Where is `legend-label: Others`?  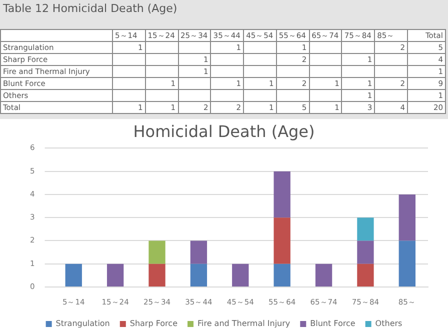 legend-label: Others is located at coordinates (388, 323).